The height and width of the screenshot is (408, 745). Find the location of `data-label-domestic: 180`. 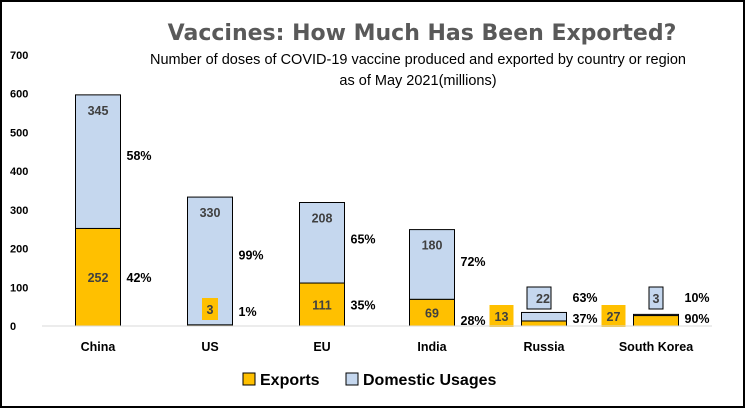

data-label-domestic: 180 is located at coordinates (432, 246).